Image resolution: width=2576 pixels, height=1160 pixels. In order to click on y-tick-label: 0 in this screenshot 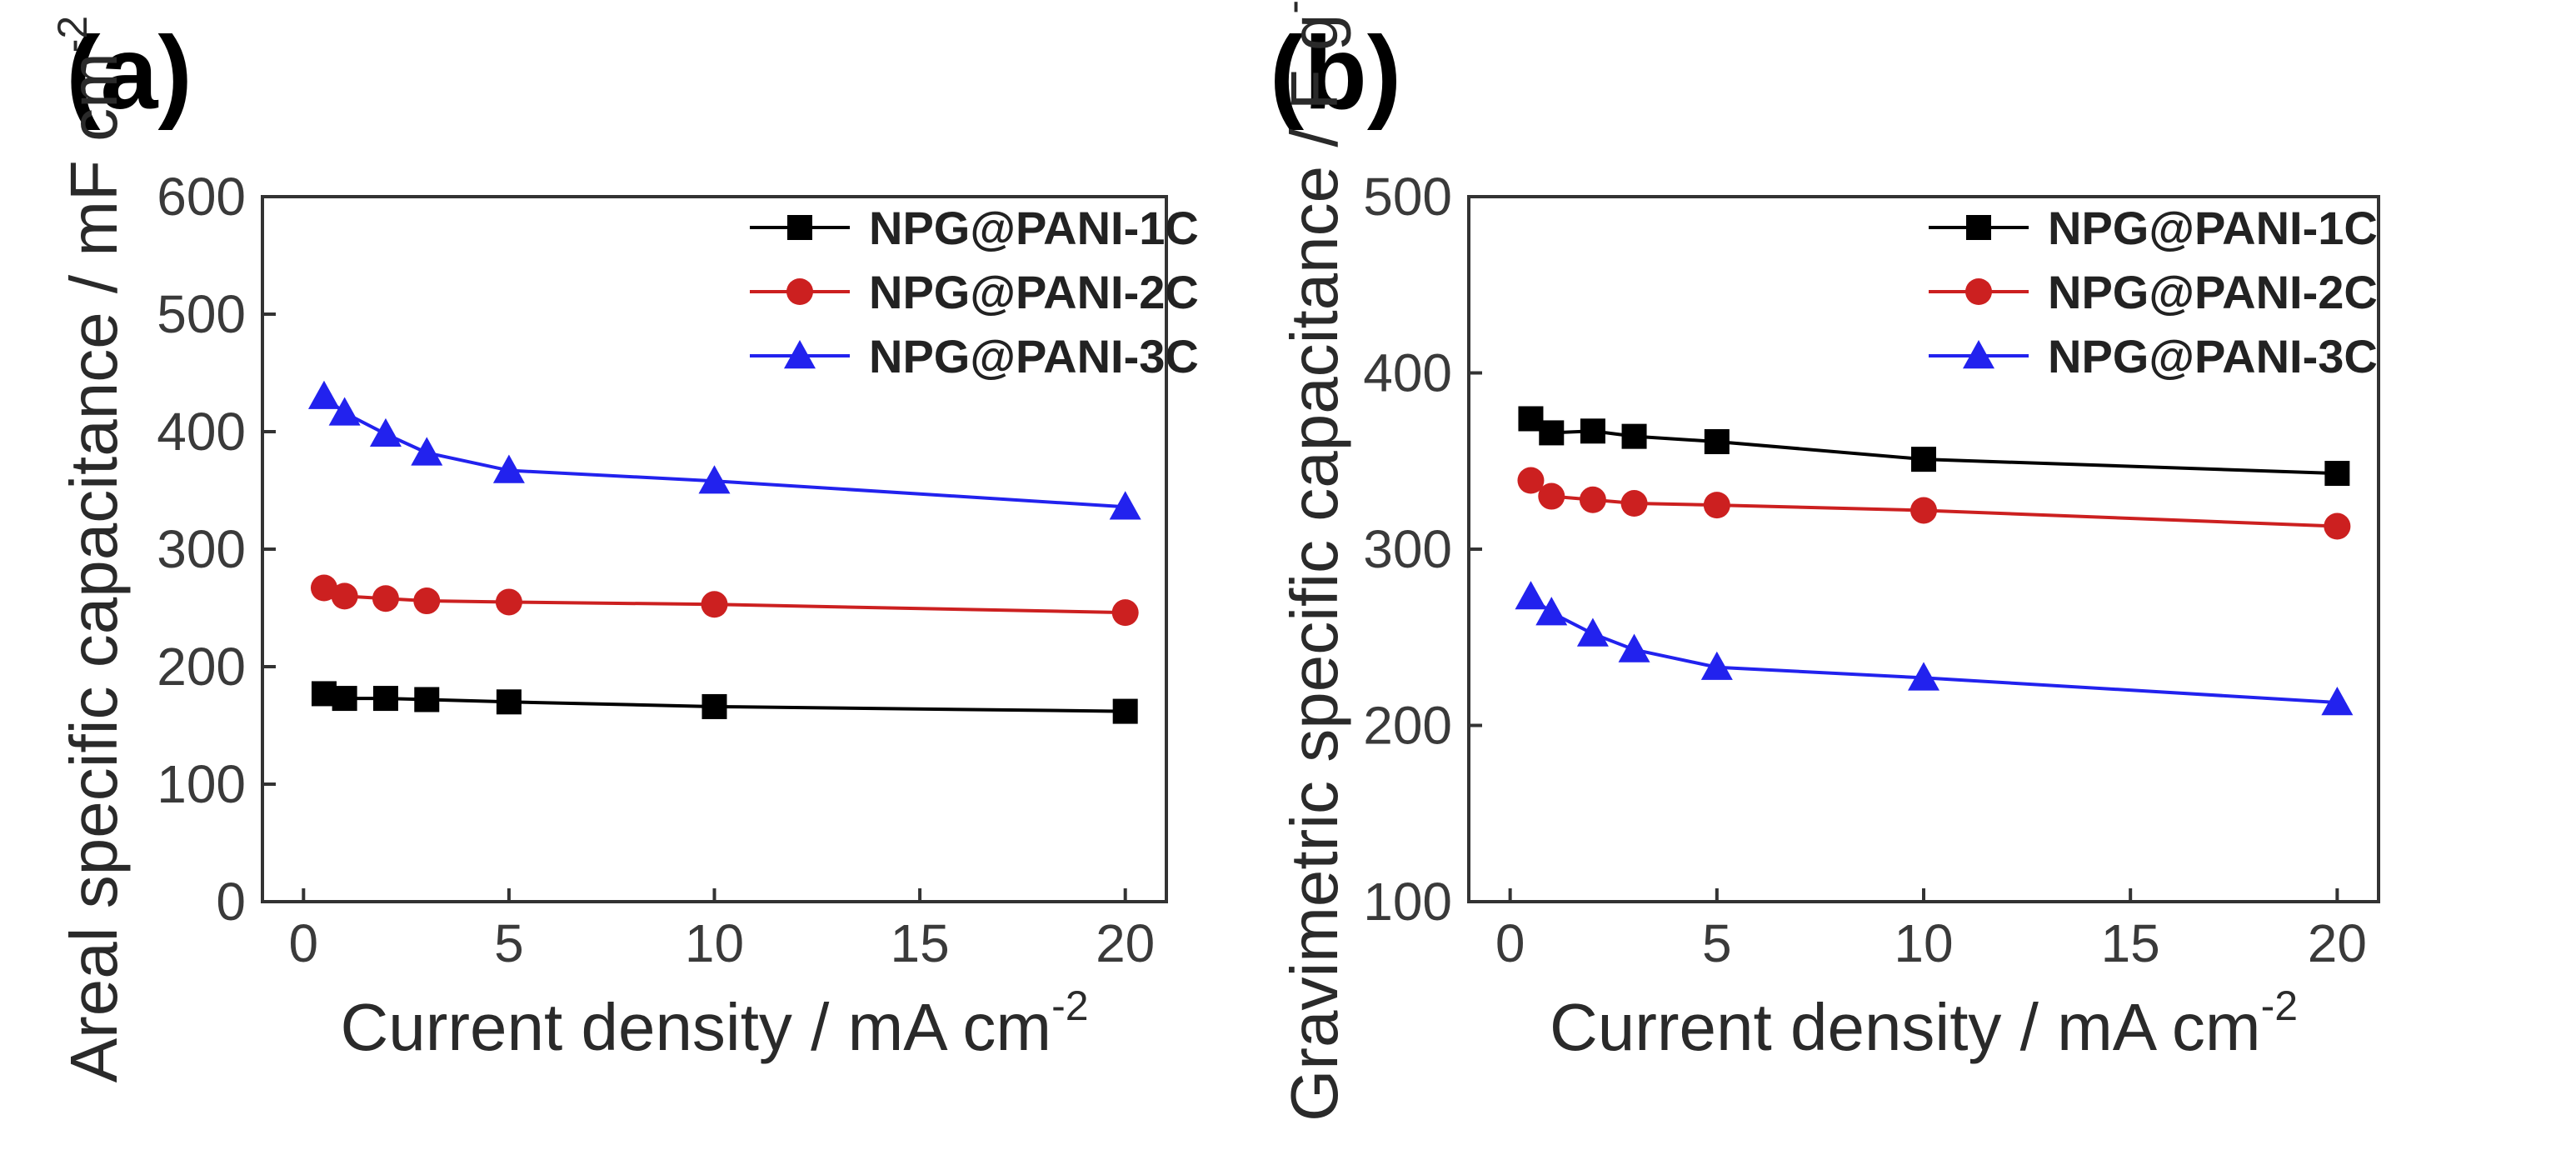, I will do `click(231, 902)`.